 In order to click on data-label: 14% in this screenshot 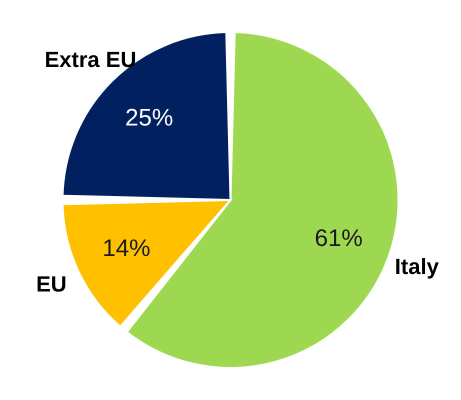, I will do `click(126, 248)`.